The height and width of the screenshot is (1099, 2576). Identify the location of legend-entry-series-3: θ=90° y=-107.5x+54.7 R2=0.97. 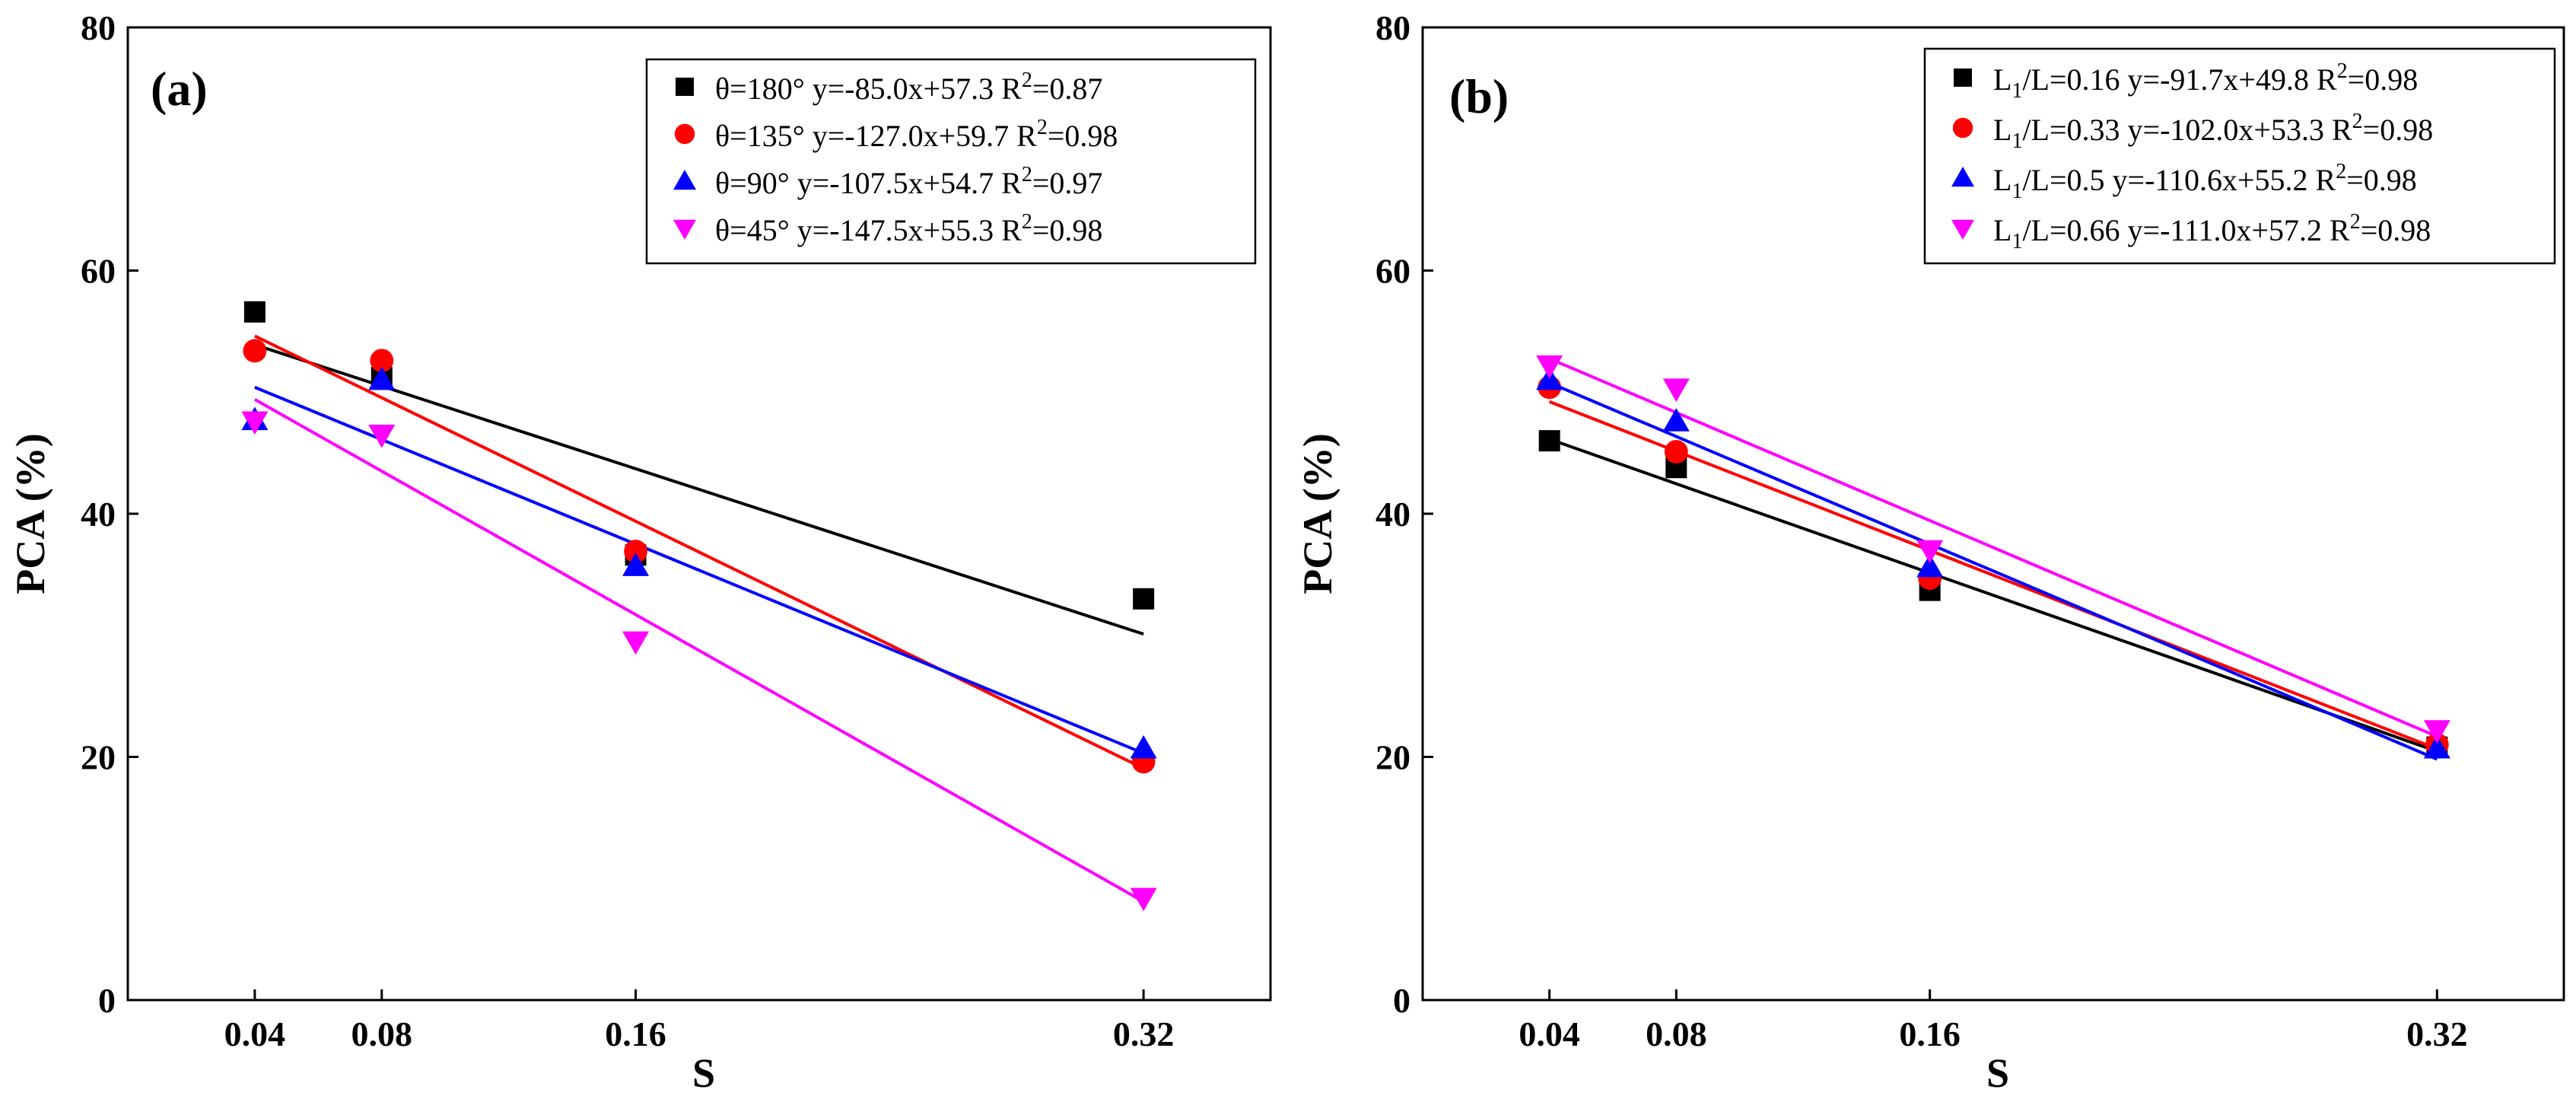
(908, 181).